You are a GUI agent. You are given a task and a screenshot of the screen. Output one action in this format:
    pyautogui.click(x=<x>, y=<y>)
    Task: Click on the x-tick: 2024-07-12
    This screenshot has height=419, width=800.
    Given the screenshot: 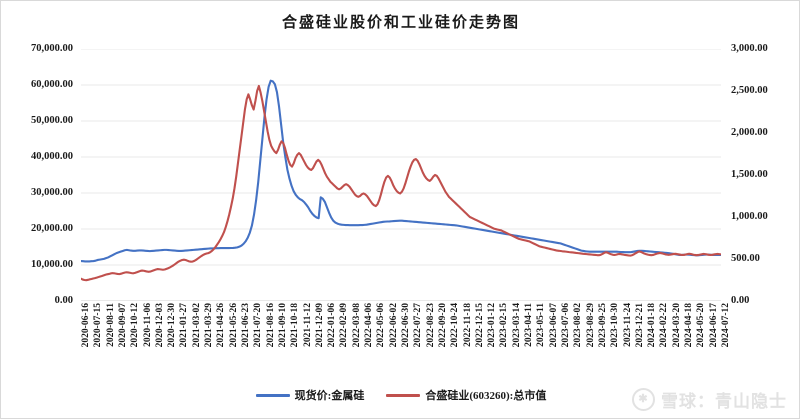 What is the action you would take?
    pyautogui.click(x=726, y=325)
    